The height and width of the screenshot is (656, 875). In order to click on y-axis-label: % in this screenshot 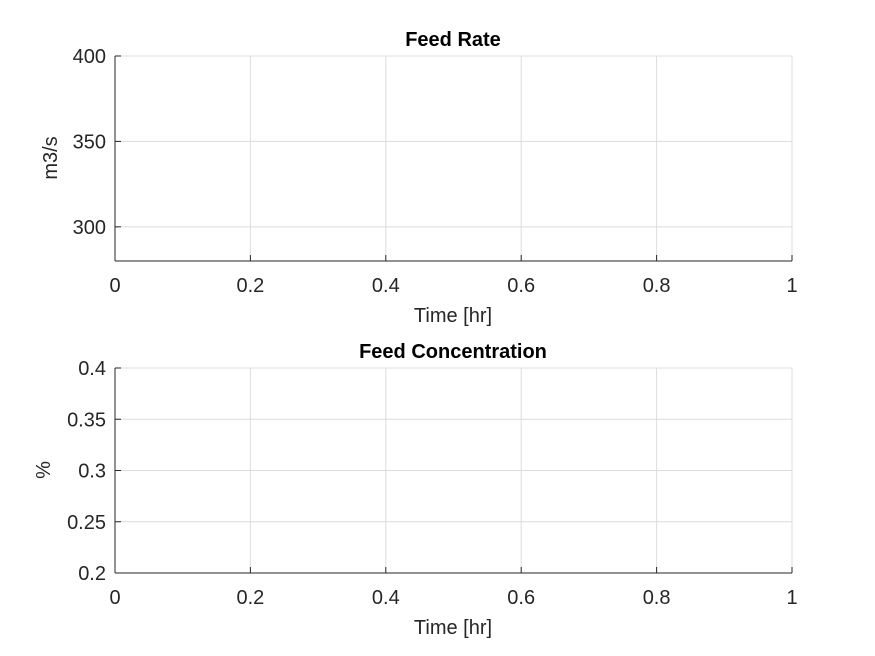, I will do `click(44, 470)`.